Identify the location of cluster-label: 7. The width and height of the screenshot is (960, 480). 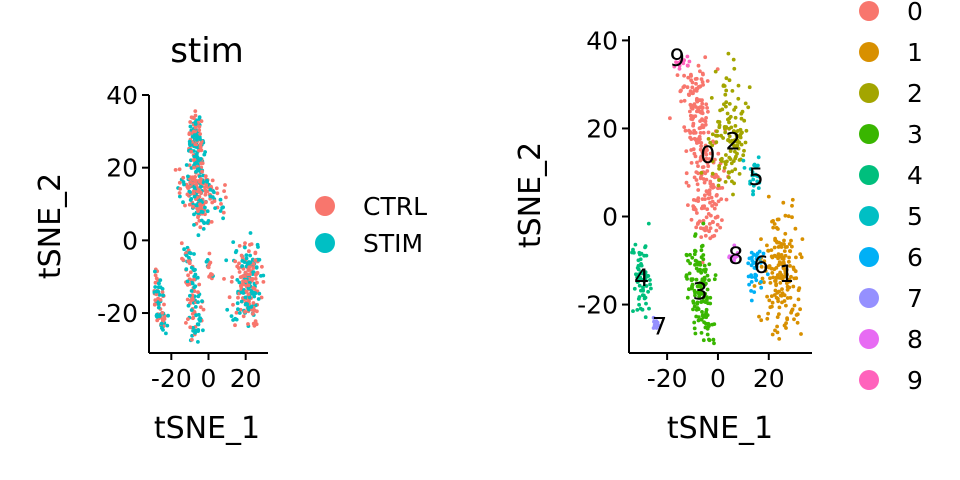
(659, 327).